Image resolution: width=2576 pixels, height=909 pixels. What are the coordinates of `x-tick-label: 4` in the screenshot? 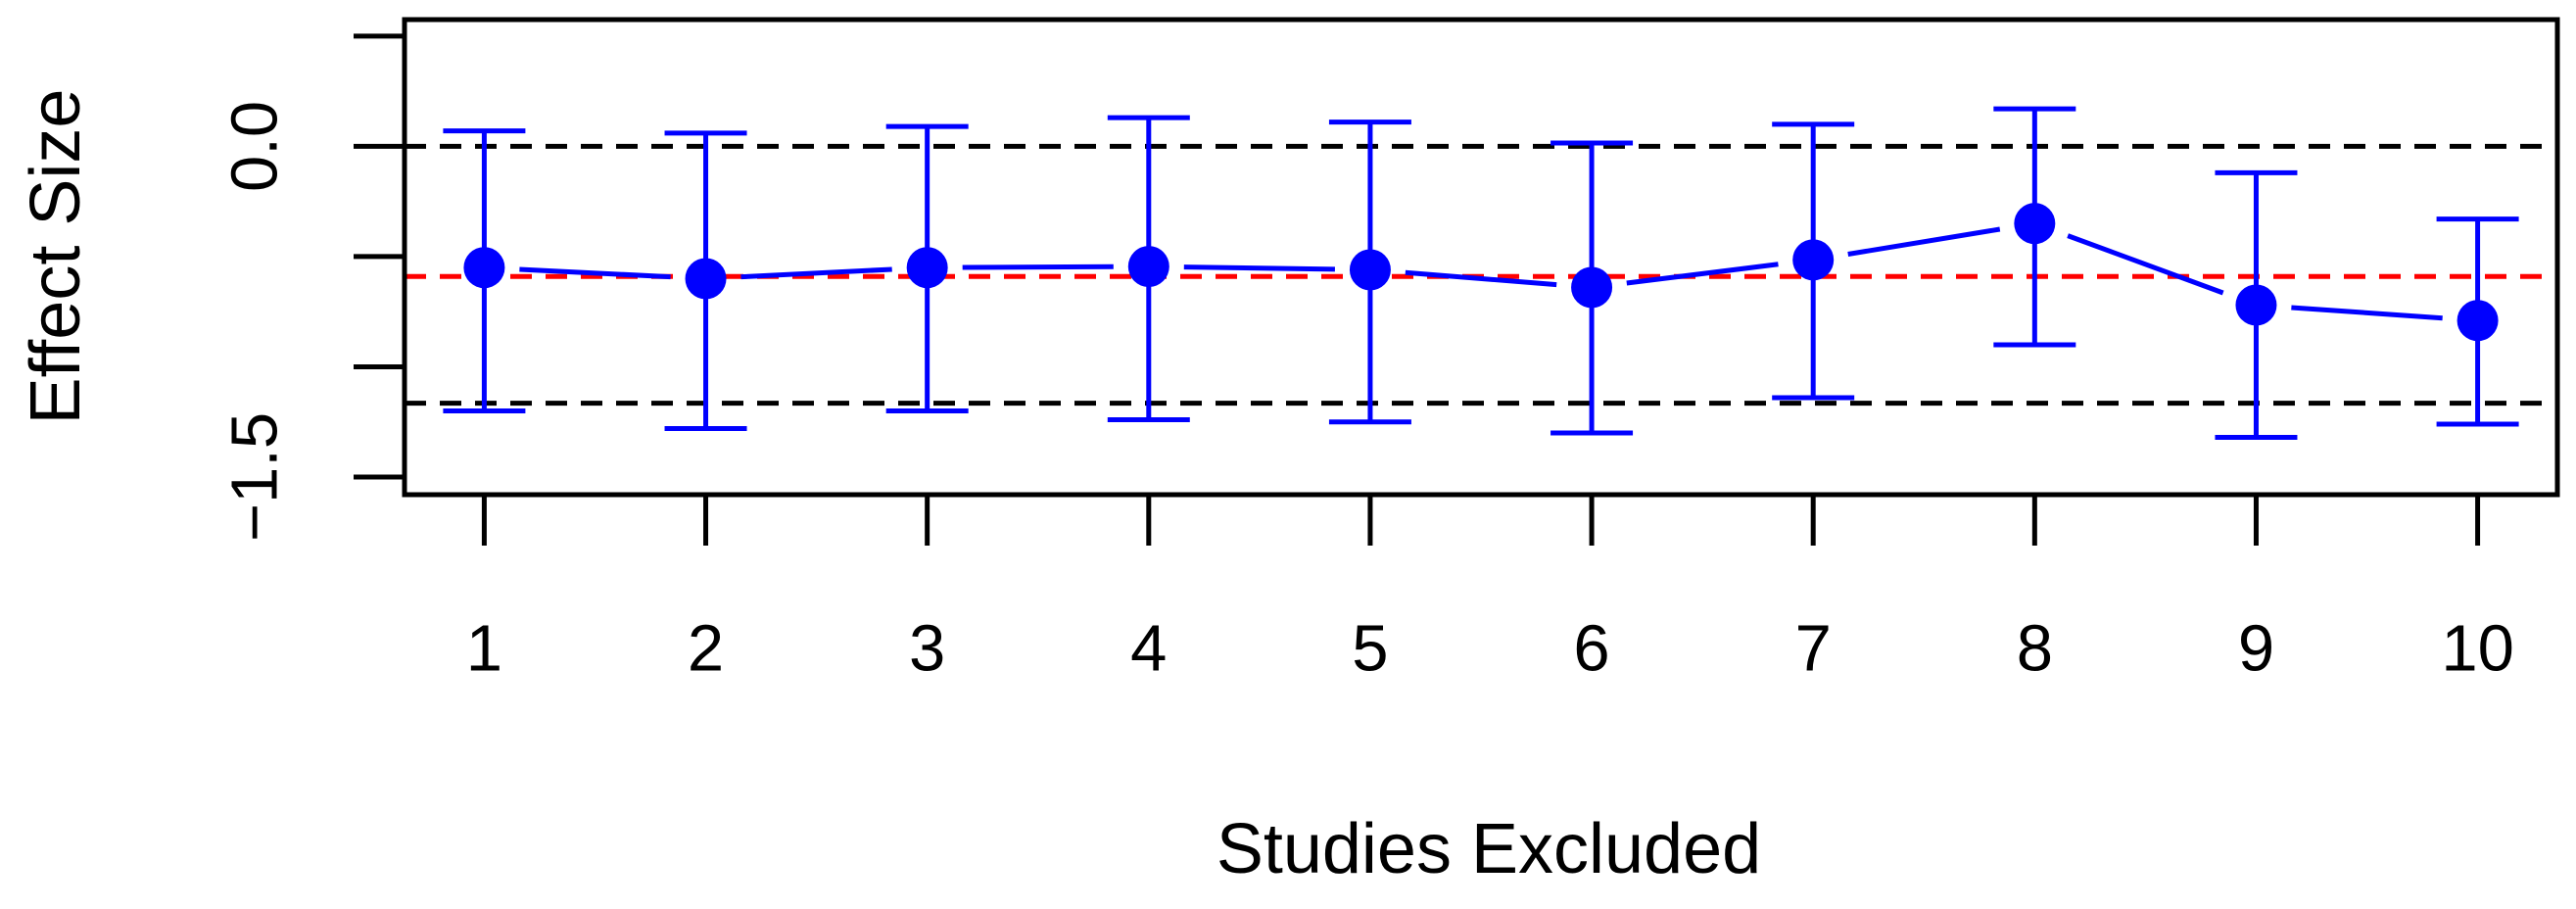 It's located at (1148, 649).